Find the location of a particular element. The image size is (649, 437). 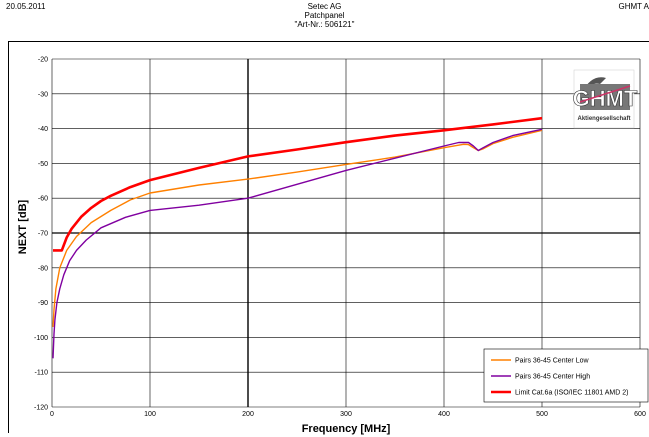

report-heading: Setec AG Patchpanel "Art-Nr.: 506121" is located at coordinates (324, 15).